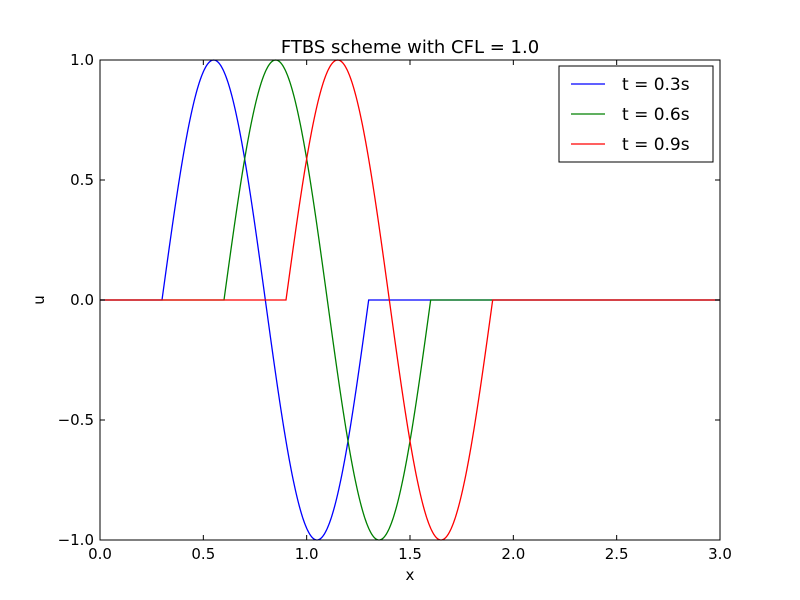 This screenshot has width=800, height=600. Describe the element at coordinates (100, 554) in the screenshot. I see `x-tick-label: 0.0` at that location.